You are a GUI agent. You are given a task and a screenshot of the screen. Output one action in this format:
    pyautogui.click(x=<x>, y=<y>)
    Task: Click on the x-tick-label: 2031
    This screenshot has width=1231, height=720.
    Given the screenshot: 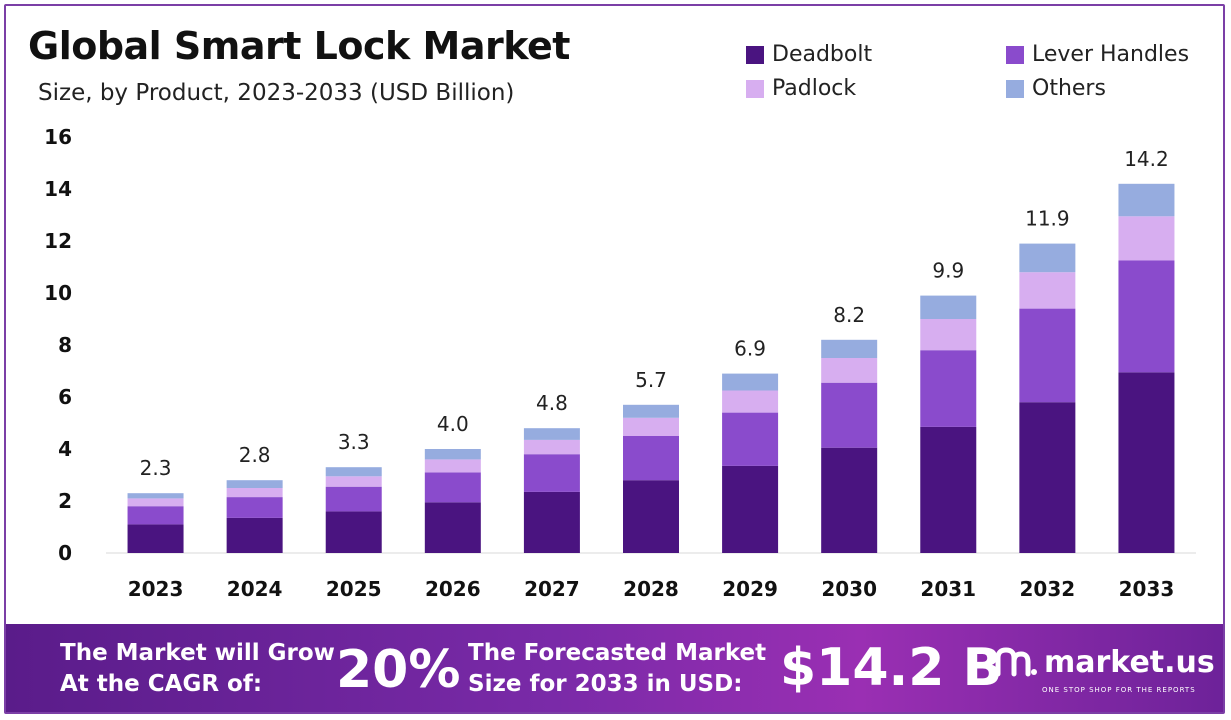 What is the action you would take?
    pyautogui.click(x=948, y=589)
    